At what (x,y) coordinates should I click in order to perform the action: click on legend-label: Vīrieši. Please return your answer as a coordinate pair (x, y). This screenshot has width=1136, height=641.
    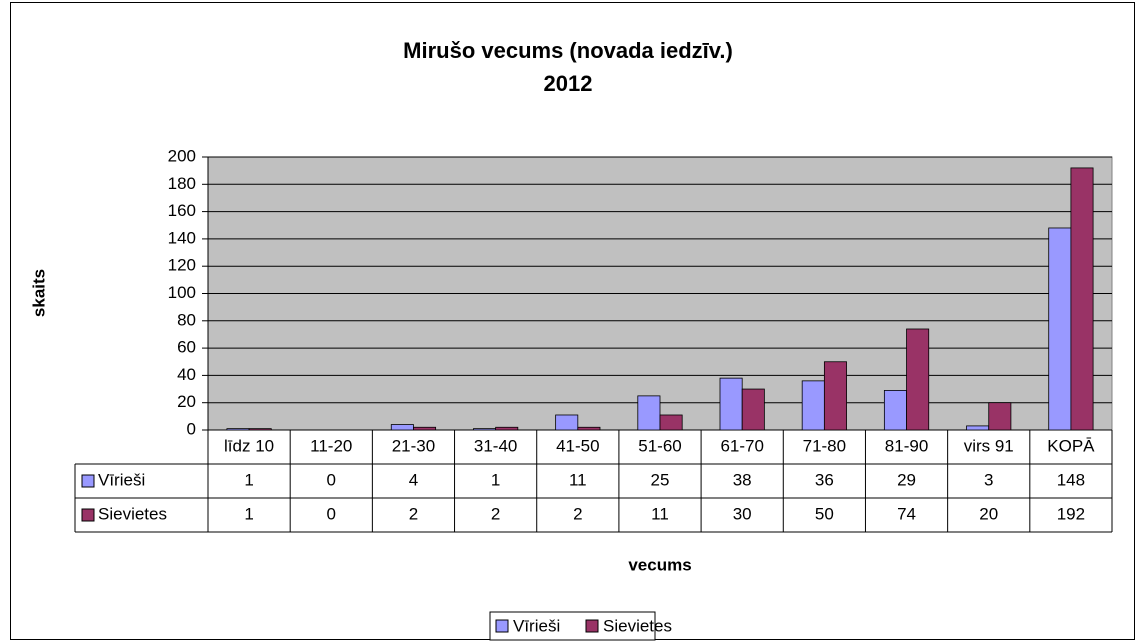
    Looking at the image, I should click on (536, 625).